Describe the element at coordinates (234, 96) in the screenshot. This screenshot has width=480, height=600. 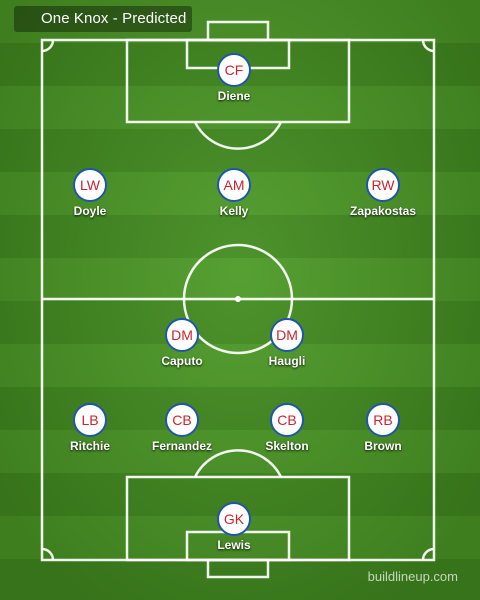
I see `player-name: Diene` at that location.